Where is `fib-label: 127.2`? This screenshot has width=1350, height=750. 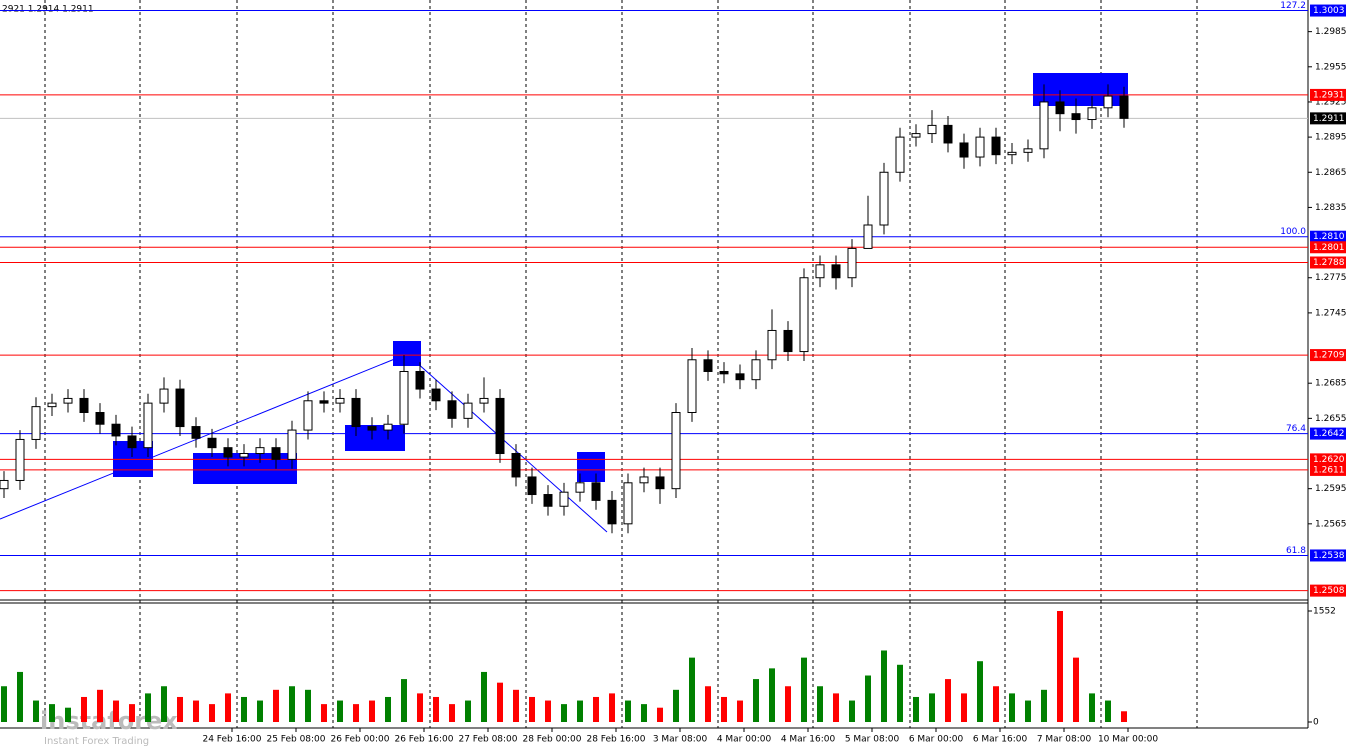 fib-label: 127.2 is located at coordinates (1293, 6).